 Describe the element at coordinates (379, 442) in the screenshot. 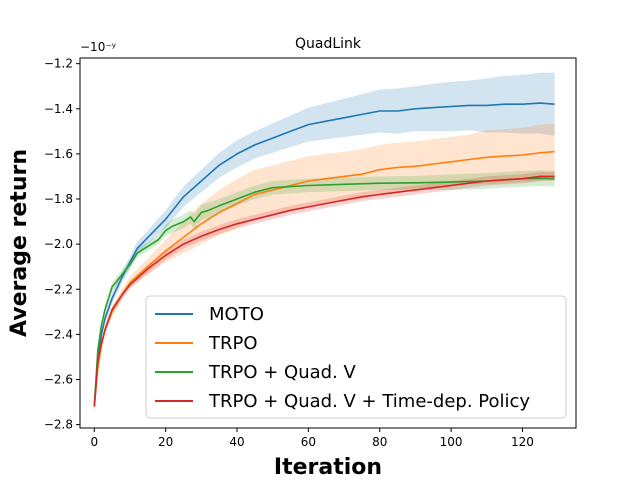

I see `x-tick-label: 80` at that location.